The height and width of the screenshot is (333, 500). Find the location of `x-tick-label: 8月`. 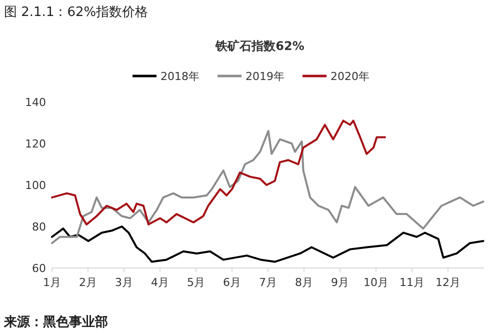

x-tick-label: 8月 is located at coordinates (304, 282).